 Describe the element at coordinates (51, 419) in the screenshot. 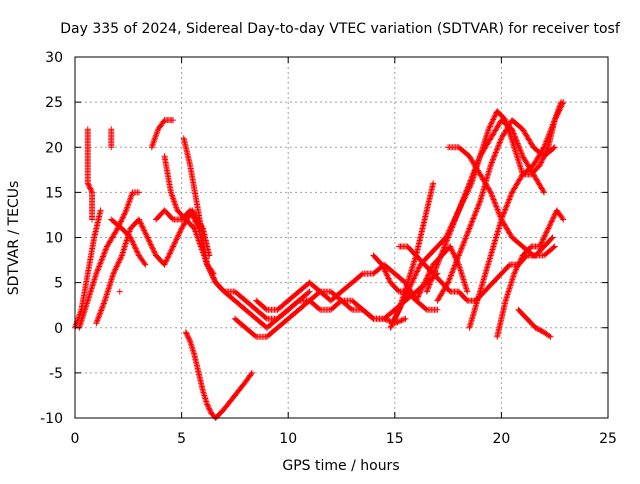

I see `y-tick-label: -10` at that location.